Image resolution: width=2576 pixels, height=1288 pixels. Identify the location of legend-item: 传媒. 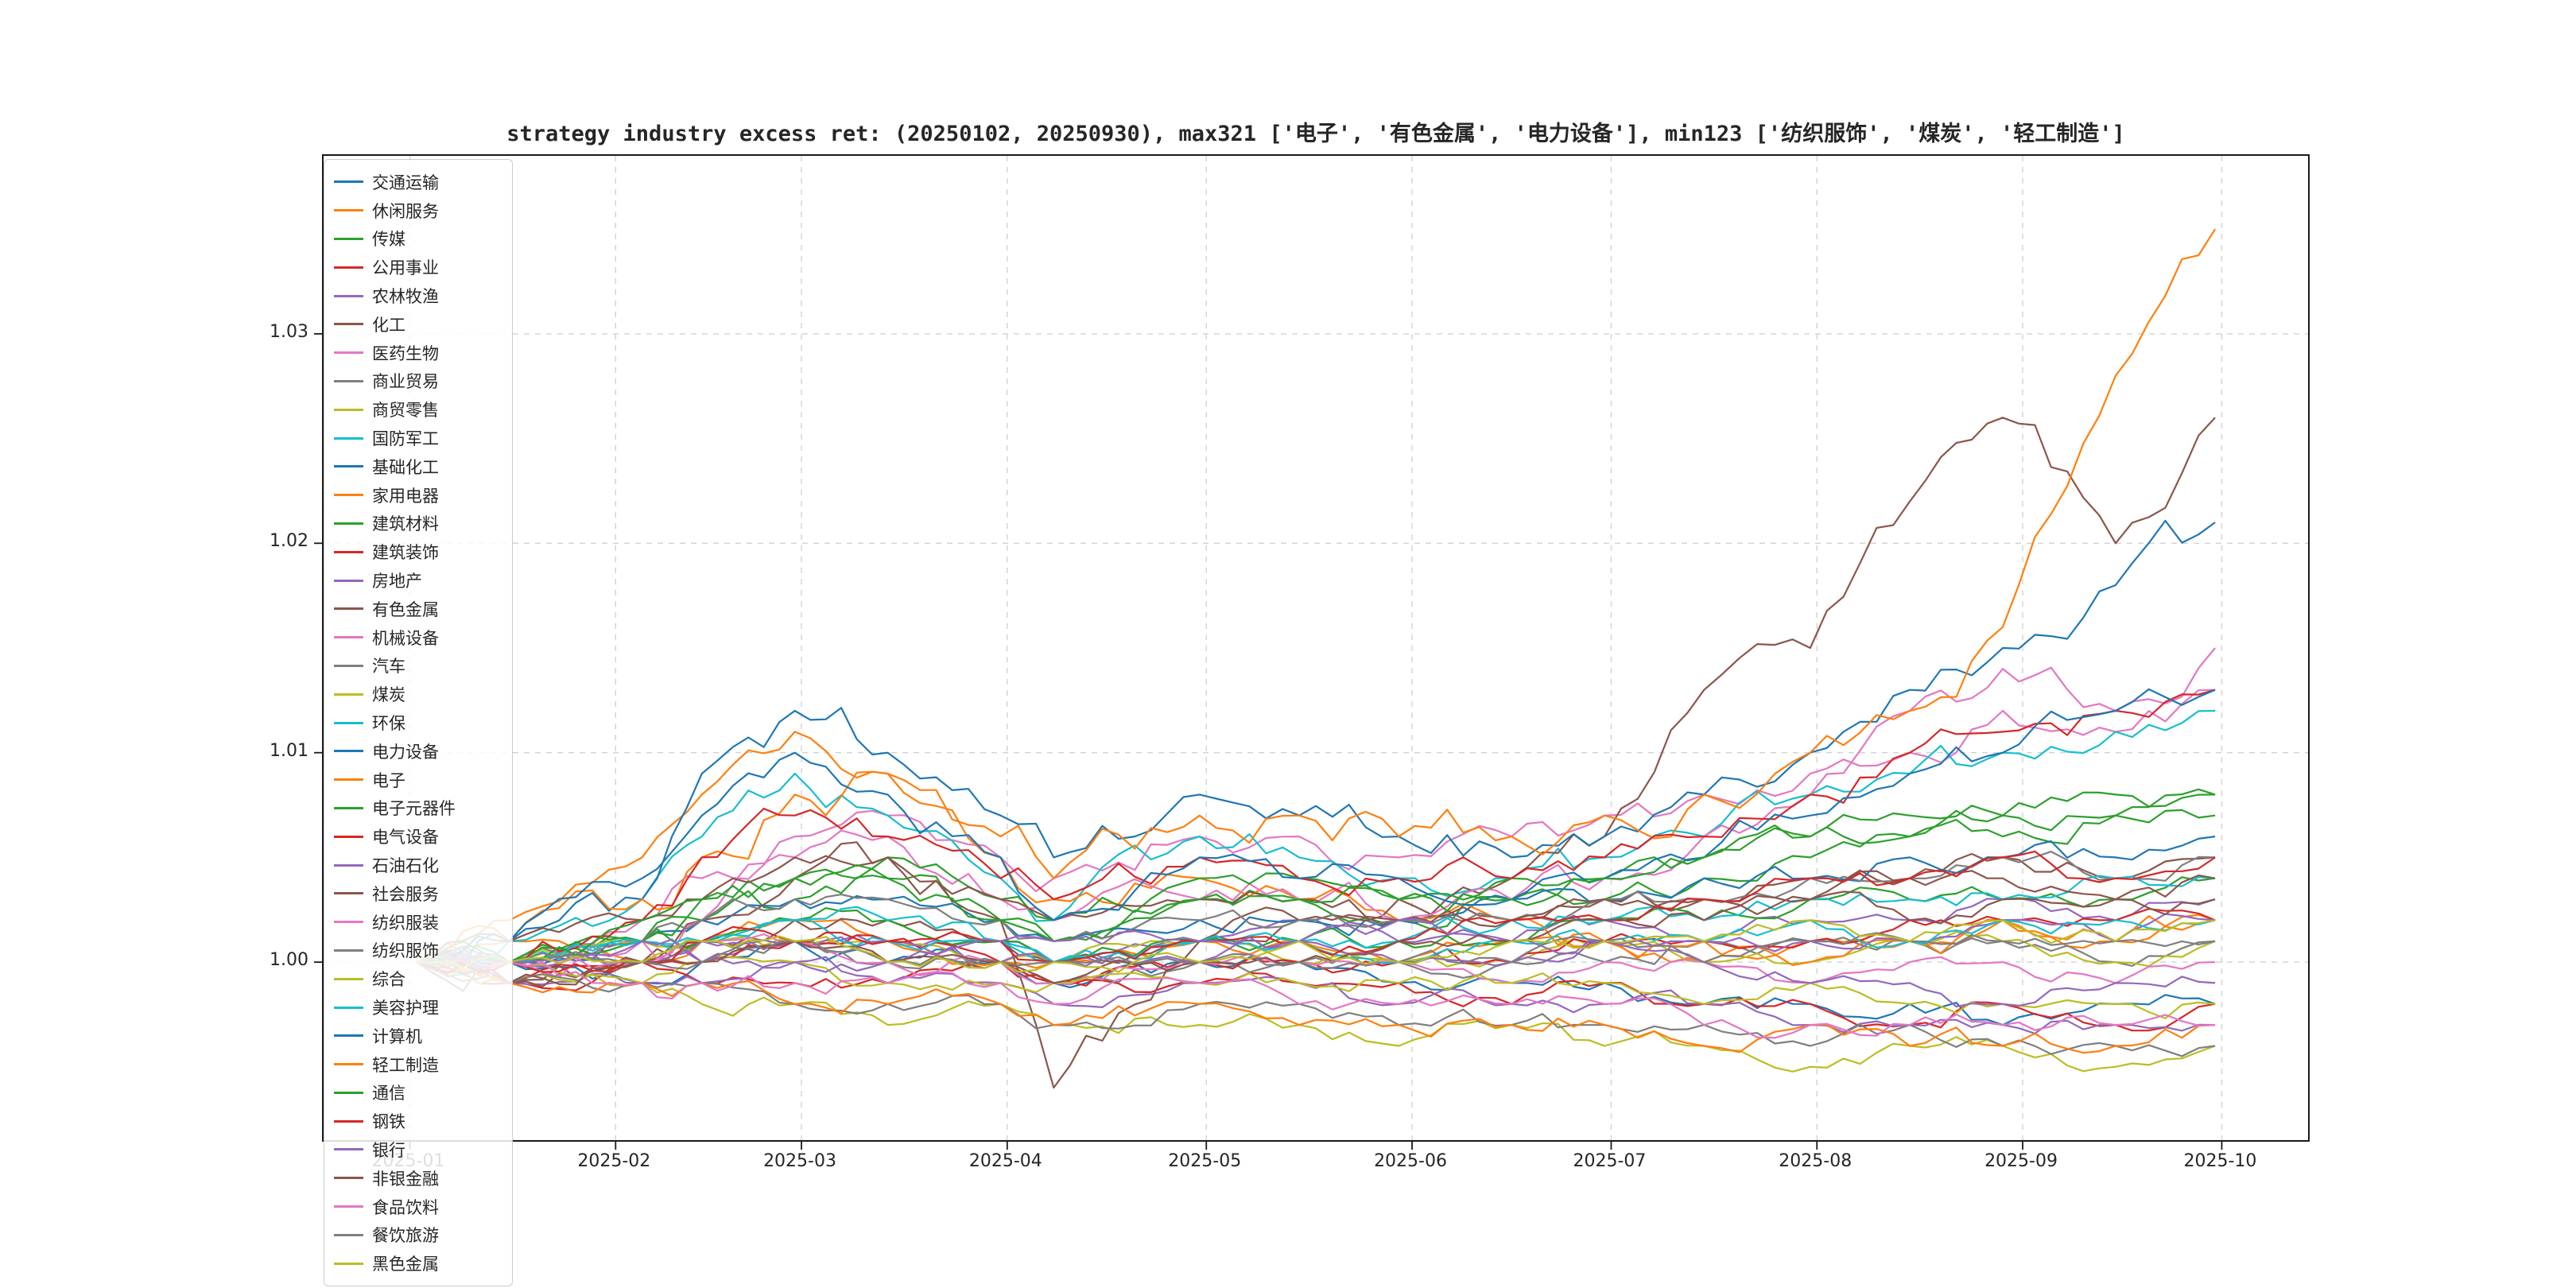
(418, 240).